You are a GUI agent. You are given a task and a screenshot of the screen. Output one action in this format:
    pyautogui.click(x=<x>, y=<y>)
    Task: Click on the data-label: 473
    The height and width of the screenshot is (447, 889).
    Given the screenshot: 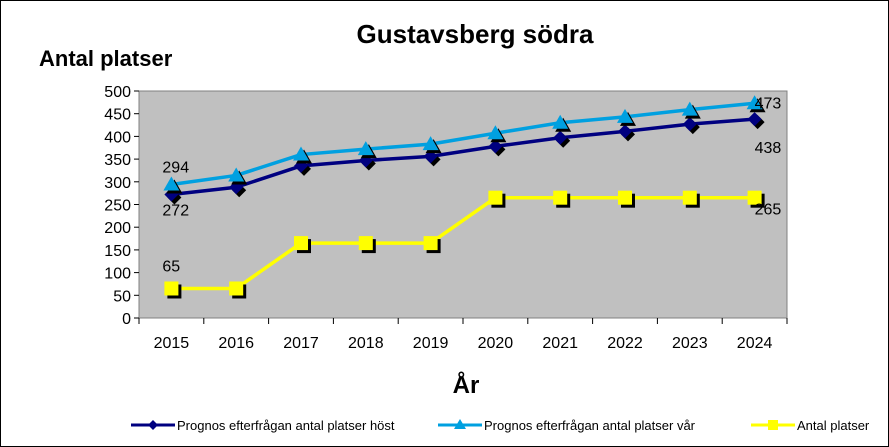 What is the action you would take?
    pyautogui.click(x=768, y=103)
    